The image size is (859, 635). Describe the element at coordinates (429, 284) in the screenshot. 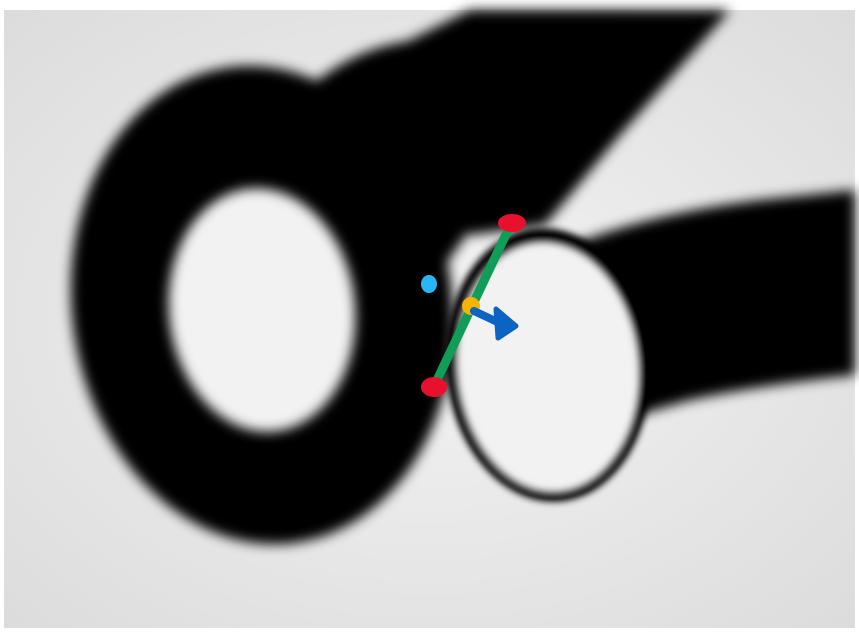

I see `reference-point-marker` at that location.